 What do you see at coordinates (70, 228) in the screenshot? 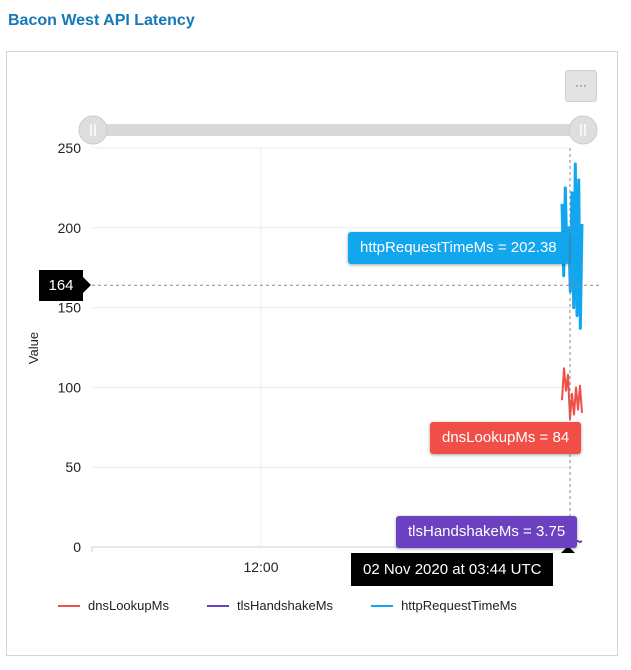
I see `y-tick-label: 200` at bounding box center [70, 228].